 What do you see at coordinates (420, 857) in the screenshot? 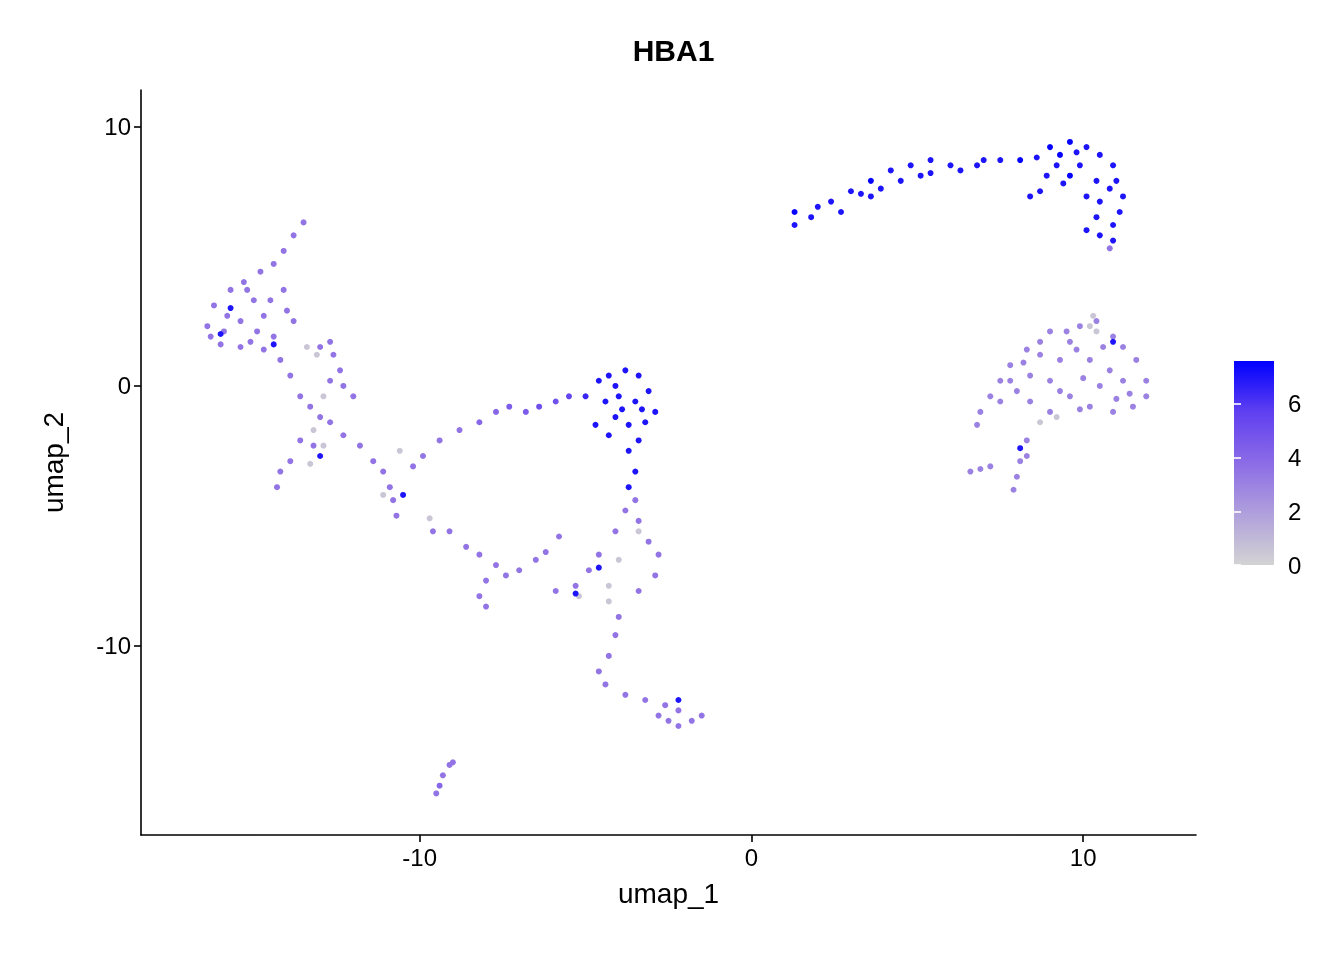
I see `x-tick-label: -10` at bounding box center [420, 857].